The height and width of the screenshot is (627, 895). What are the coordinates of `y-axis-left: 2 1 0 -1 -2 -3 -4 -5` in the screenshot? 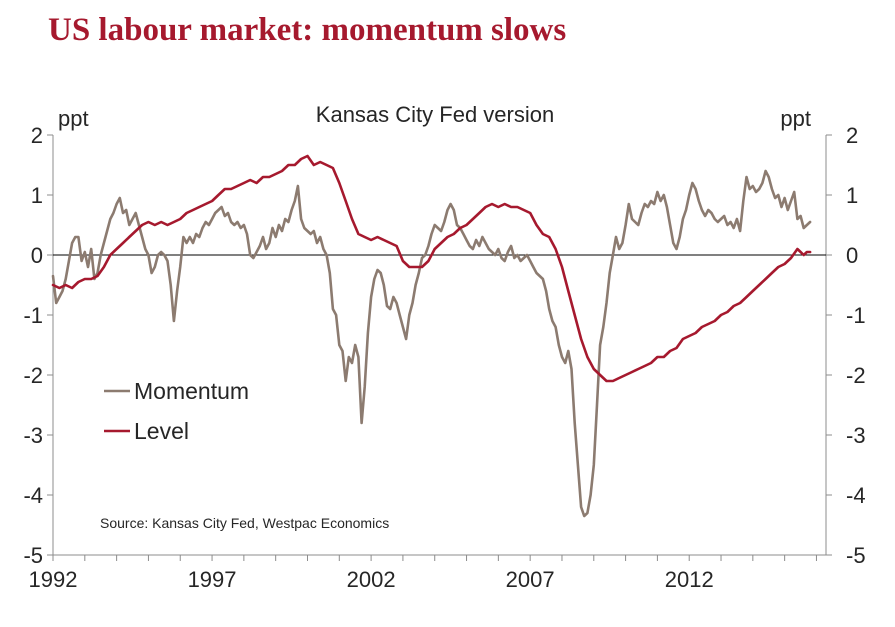 It's located at (38, 345).